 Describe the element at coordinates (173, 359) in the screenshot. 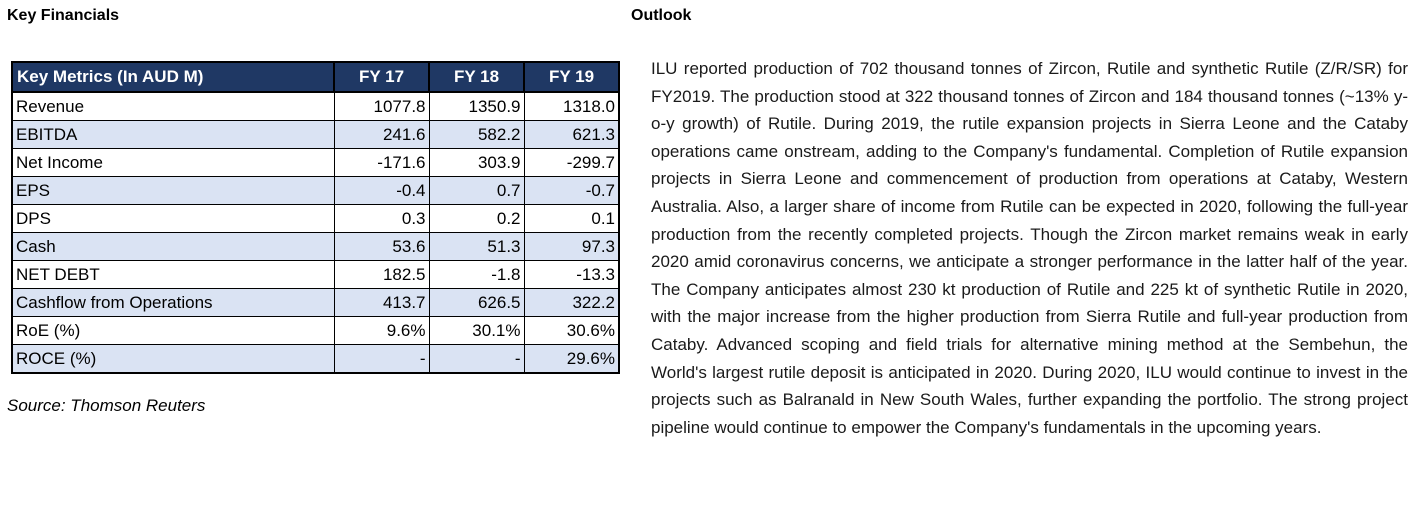

I see `row-label: ROCE (%)` at that location.